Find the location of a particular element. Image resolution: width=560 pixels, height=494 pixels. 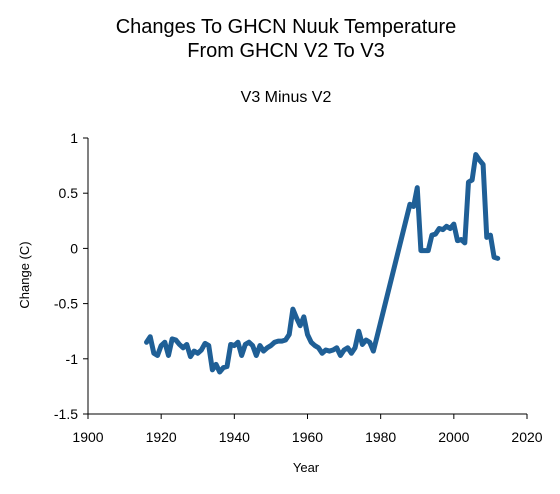

y-tick-label: 0 is located at coordinates (74, 248).